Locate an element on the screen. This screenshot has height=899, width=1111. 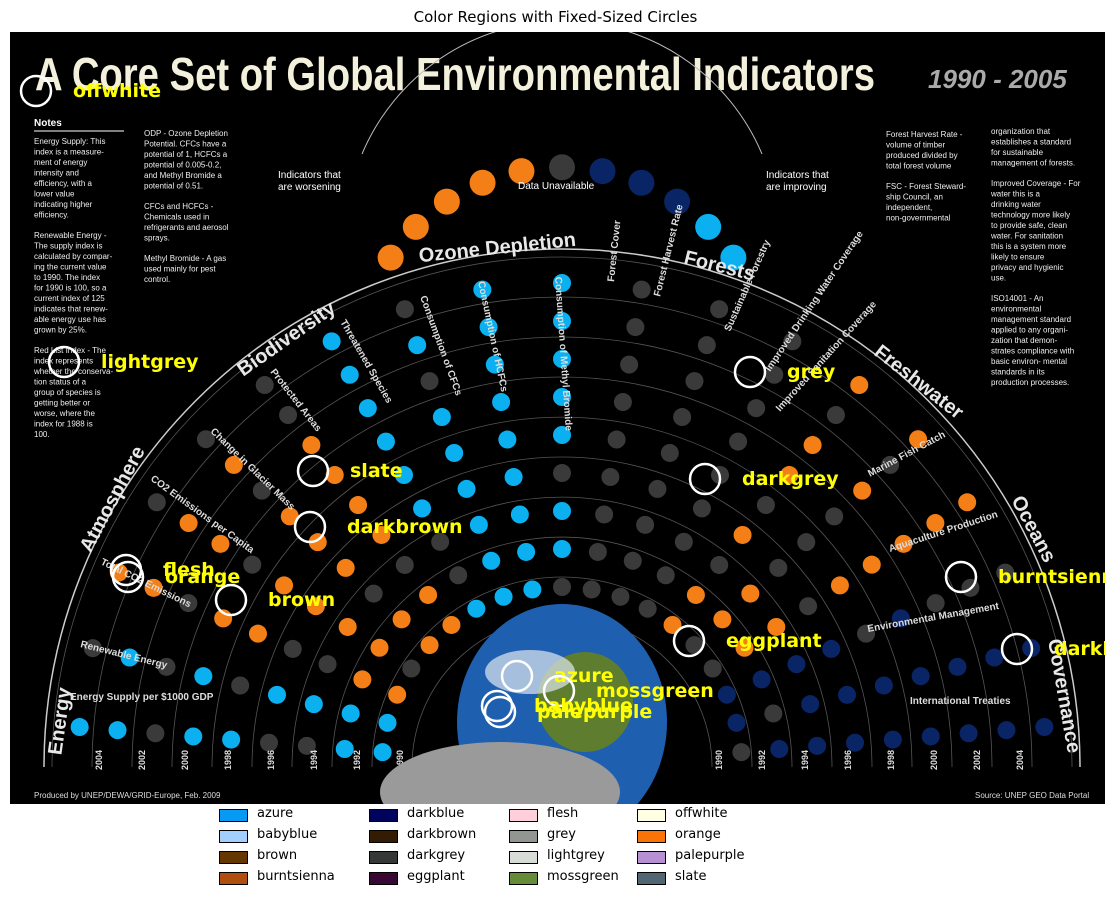
legend-label: orange is located at coordinates (698, 834).